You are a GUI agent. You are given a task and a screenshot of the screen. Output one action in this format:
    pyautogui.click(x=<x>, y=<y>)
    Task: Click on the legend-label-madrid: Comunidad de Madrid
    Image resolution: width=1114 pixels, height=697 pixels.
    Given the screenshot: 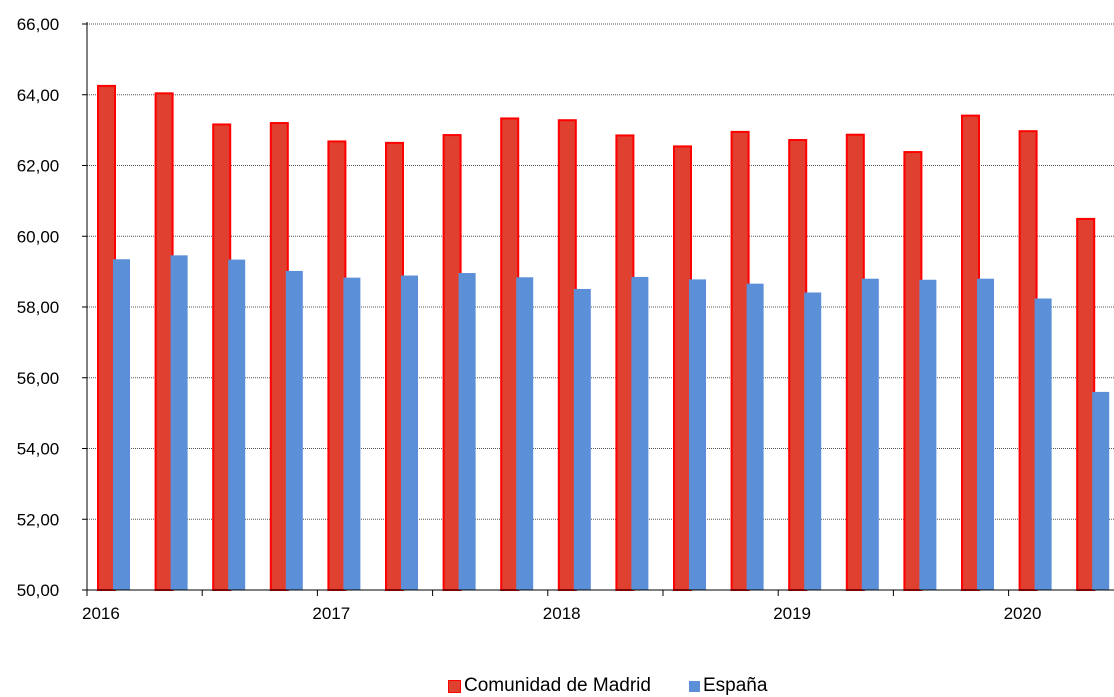 What is the action you would take?
    pyautogui.click(x=557, y=685)
    